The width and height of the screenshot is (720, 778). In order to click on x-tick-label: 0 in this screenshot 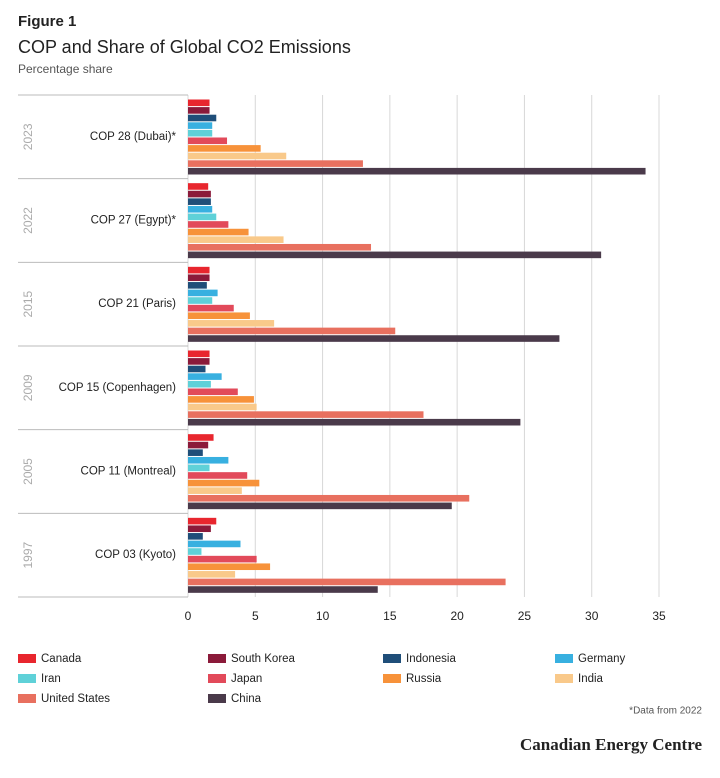, I will do `click(188, 616)`.